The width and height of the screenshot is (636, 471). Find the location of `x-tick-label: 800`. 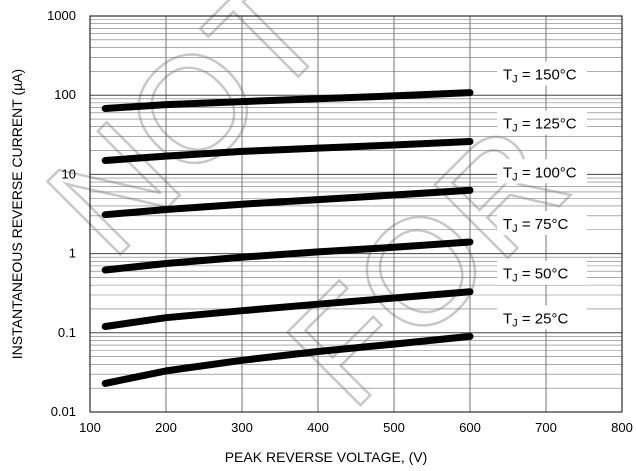

x-tick-label: 800 is located at coordinates (622, 427).